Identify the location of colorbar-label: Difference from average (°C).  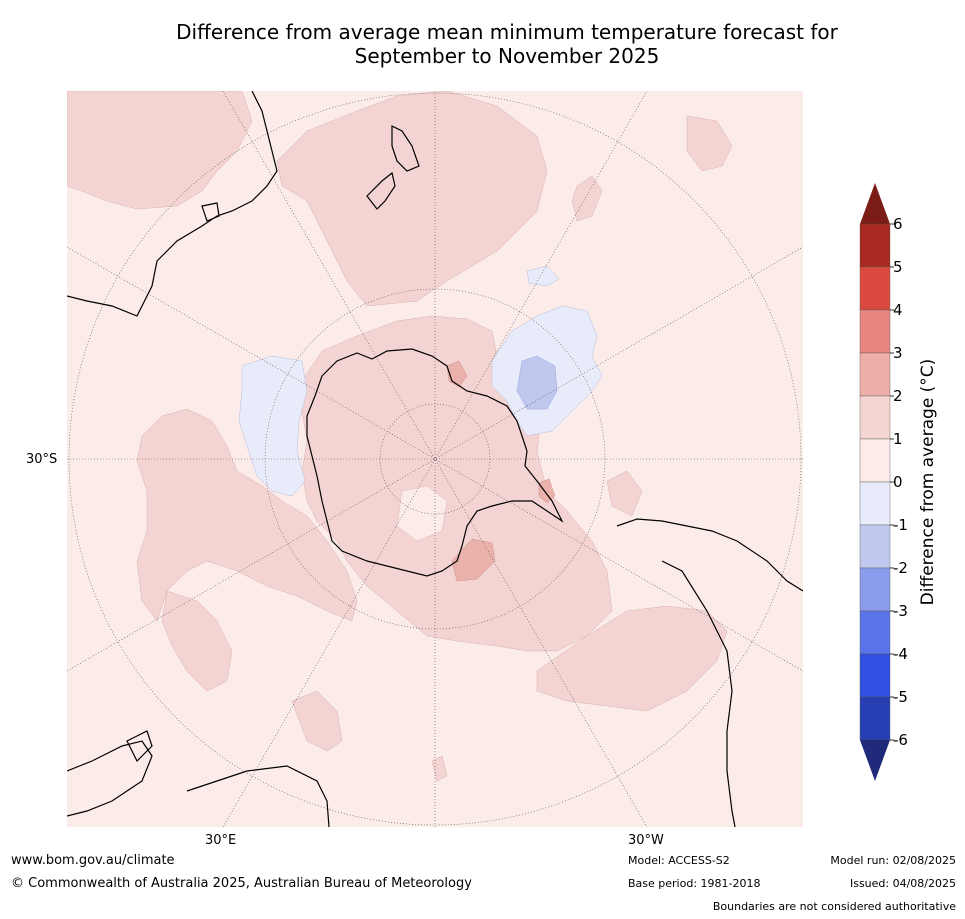
(928, 482).